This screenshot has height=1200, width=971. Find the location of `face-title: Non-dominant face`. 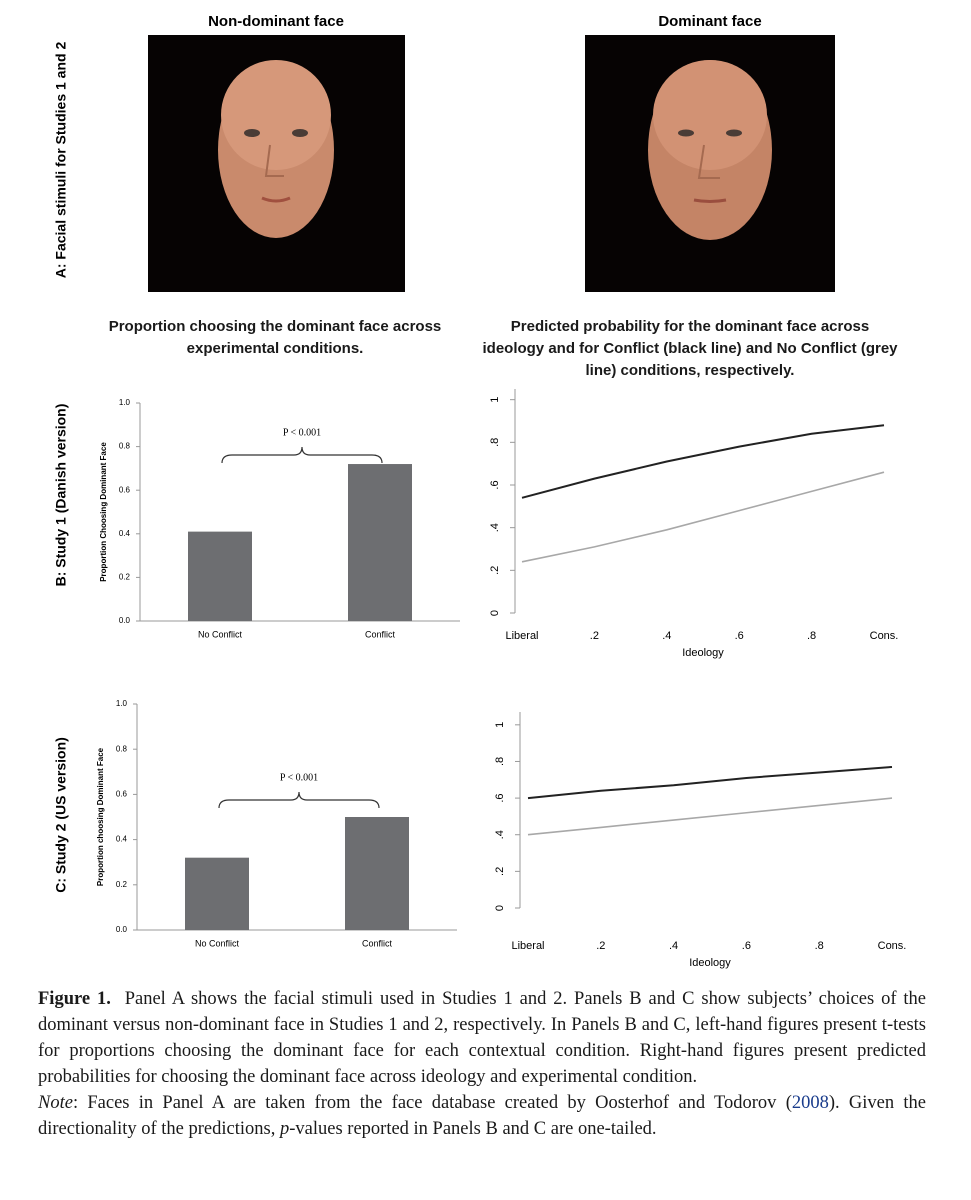

face-title: Non-dominant face is located at coordinates (276, 21).